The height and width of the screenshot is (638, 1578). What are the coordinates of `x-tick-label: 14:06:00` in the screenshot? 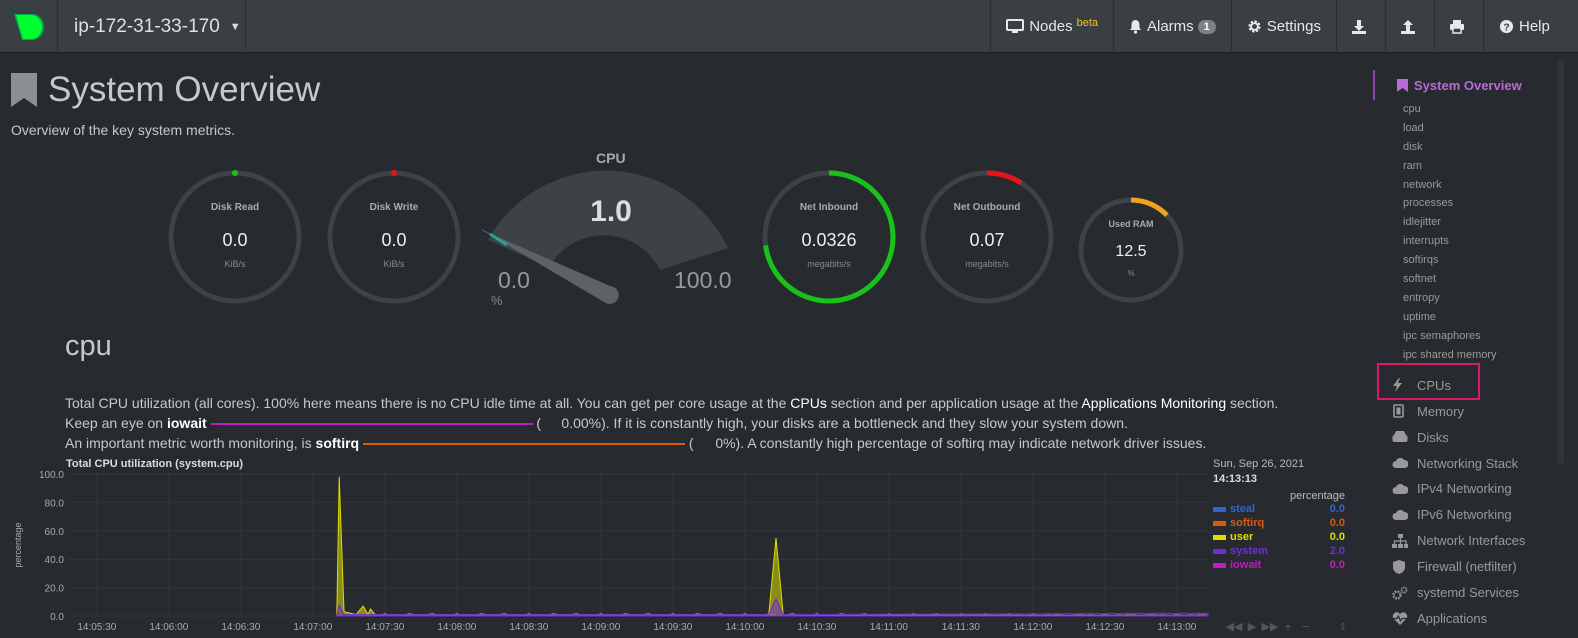 It's located at (168, 627).